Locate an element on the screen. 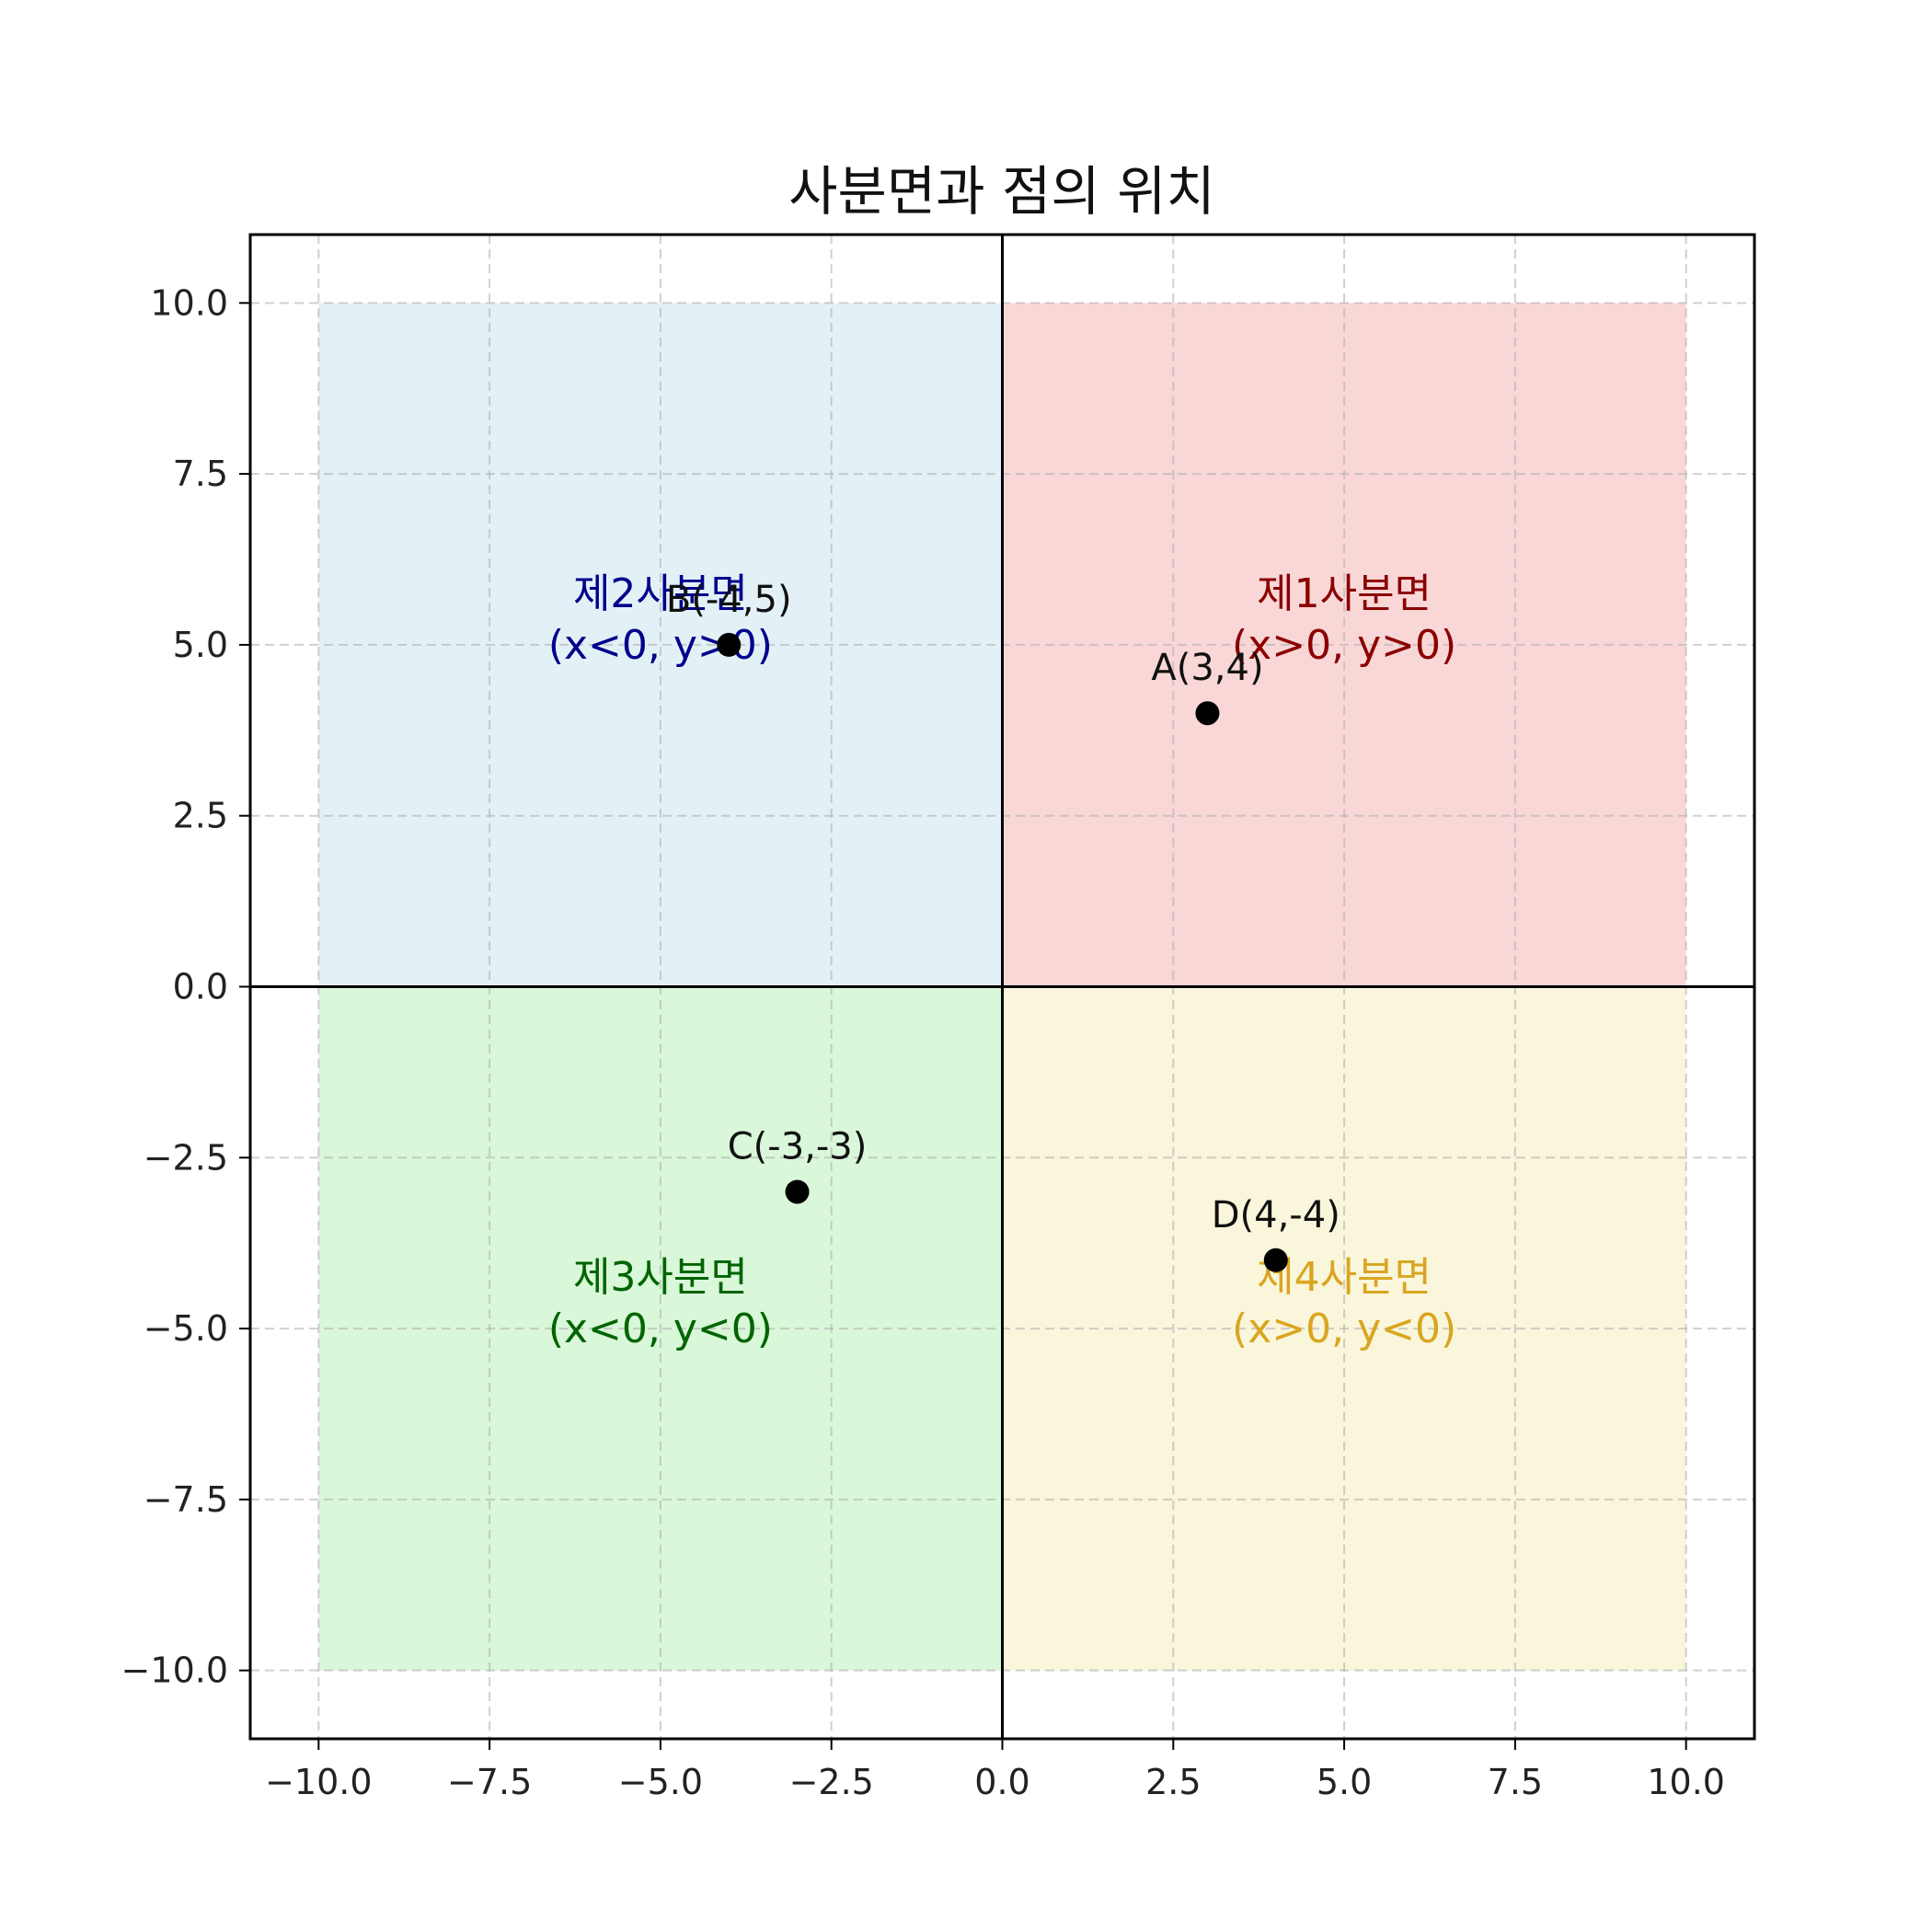 This screenshot has width=1932, height=1932. chart-title: 사분면과 점의 위치 is located at coordinates (1001, 191).